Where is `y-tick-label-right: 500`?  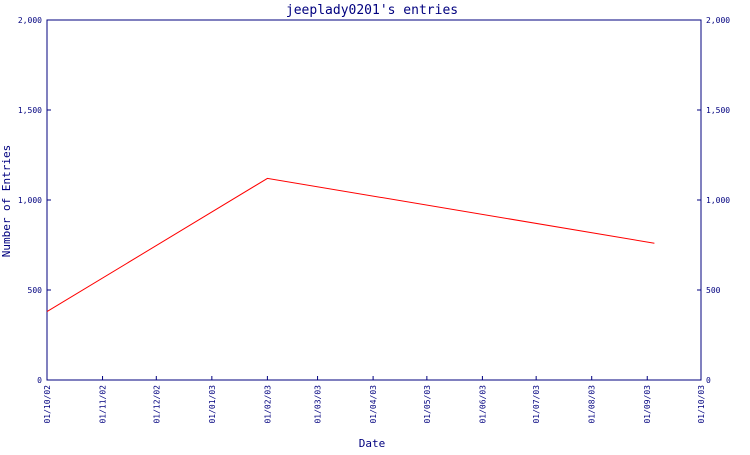
y-tick-label-right: 500 is located at coordinates (713, 290).